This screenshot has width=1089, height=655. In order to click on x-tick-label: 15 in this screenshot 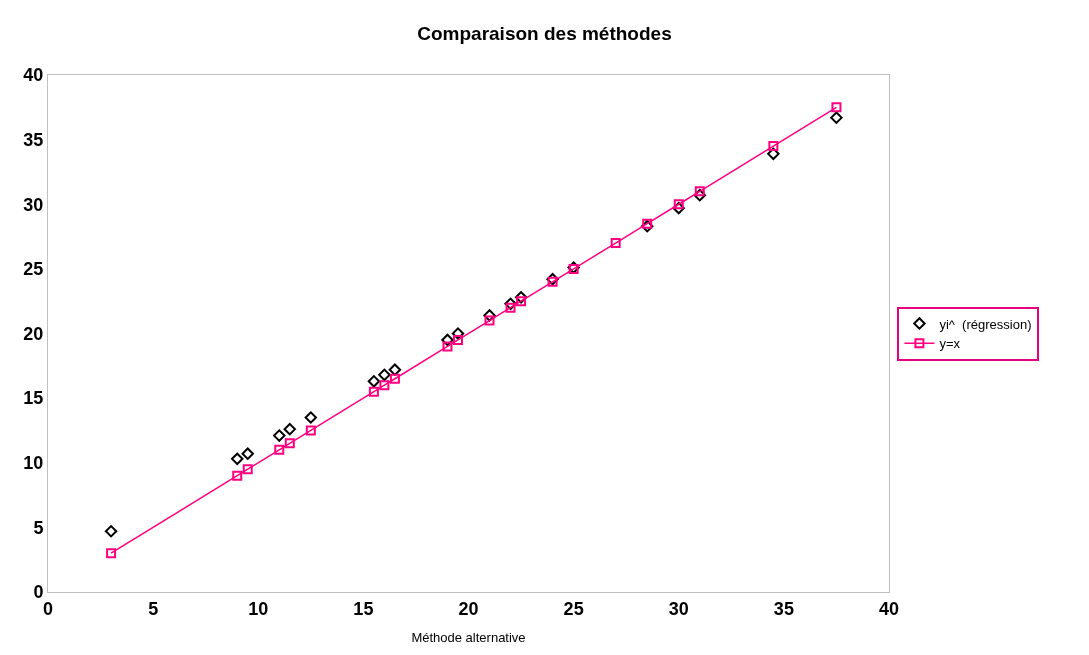, I will do `click(363, 608)`.